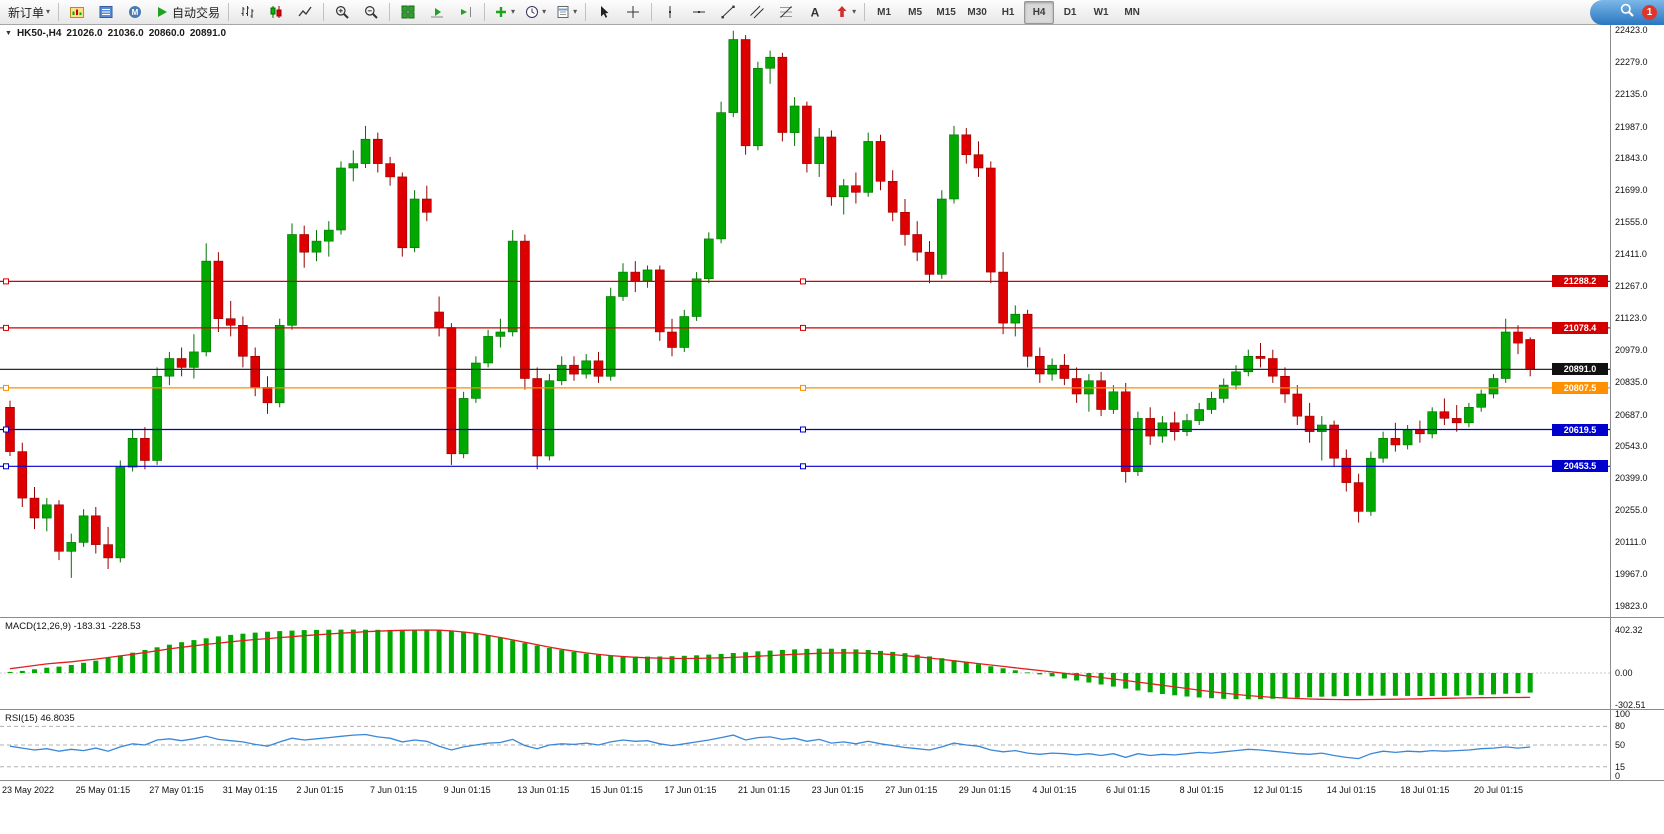 This screenshot has height=834, width=1664. I want to click on new-order-button: 新订单 ▾, so click(29, 12).